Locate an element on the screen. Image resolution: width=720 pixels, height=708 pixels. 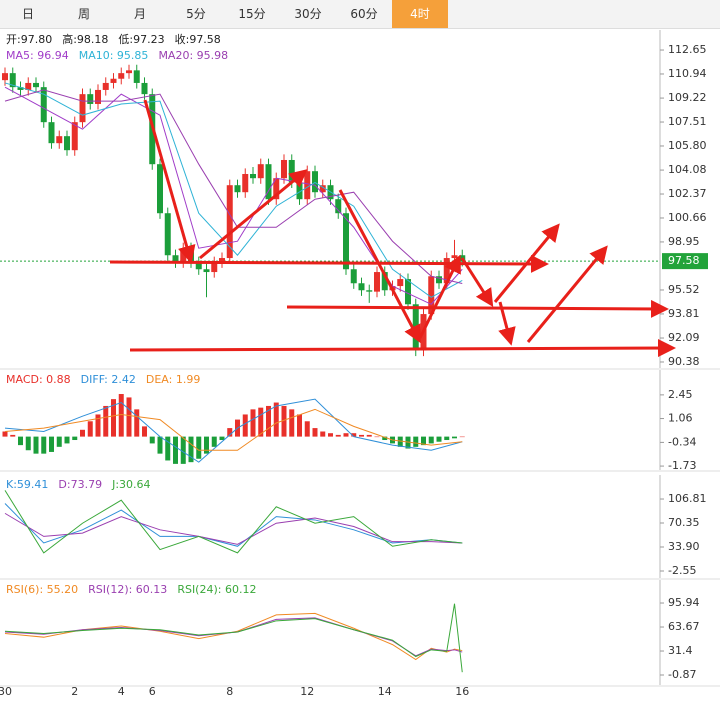
x-tick-label: 12 is located at coordinates (307, 691).